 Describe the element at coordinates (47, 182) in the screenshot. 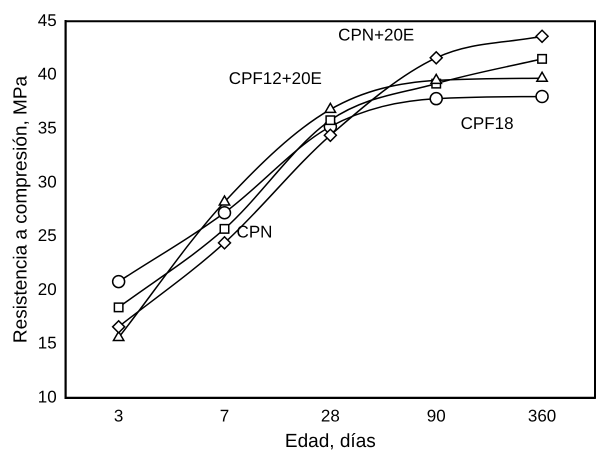

I see `y-tick-label: 30` at that location.